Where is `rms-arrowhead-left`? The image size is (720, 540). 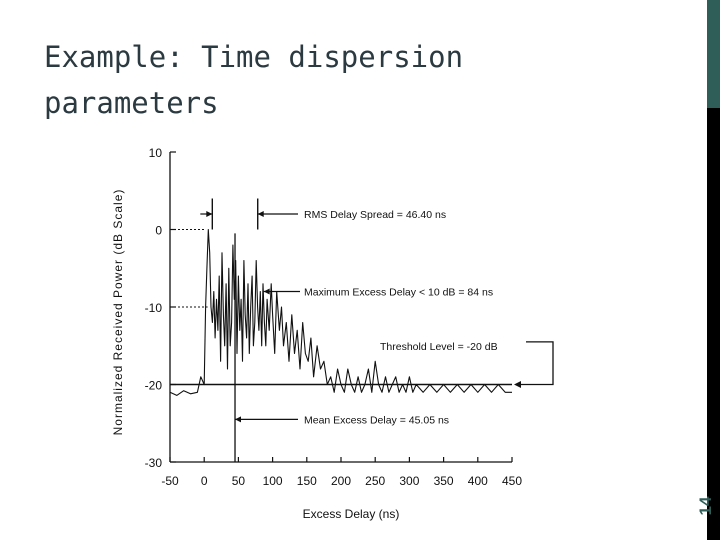
rms-arrowhead-left is located at coordinates (209, 214).